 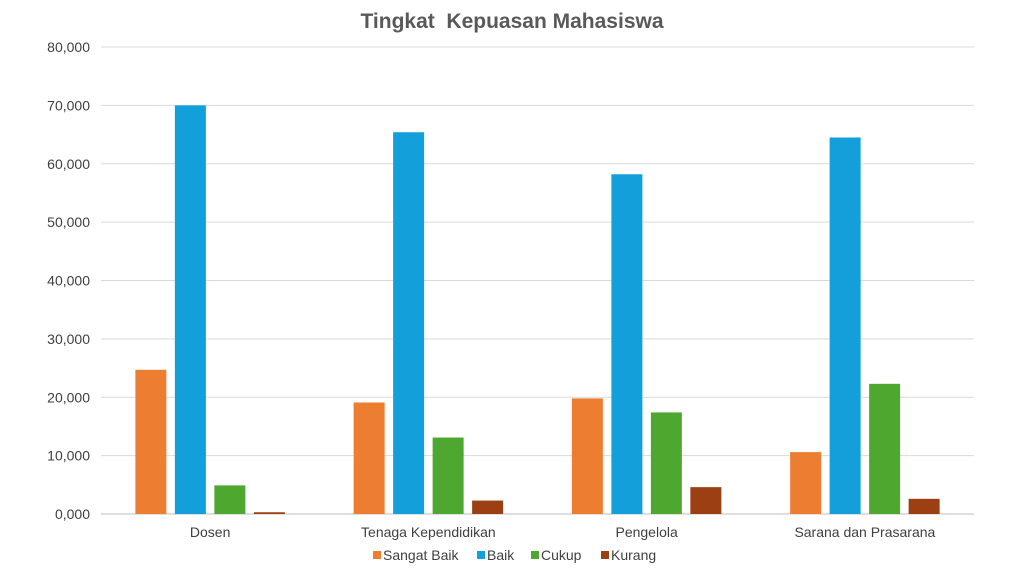 I want to click on legend-label: Sangat Baik, so click(x=421, y=555).